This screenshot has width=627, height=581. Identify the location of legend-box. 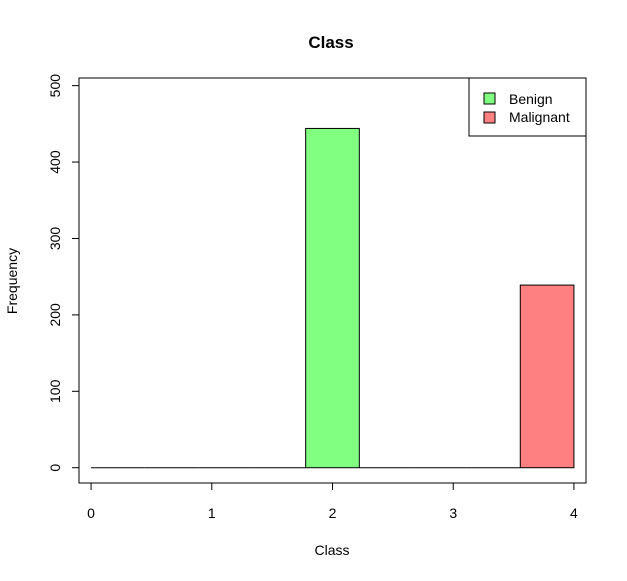
(527, 107).